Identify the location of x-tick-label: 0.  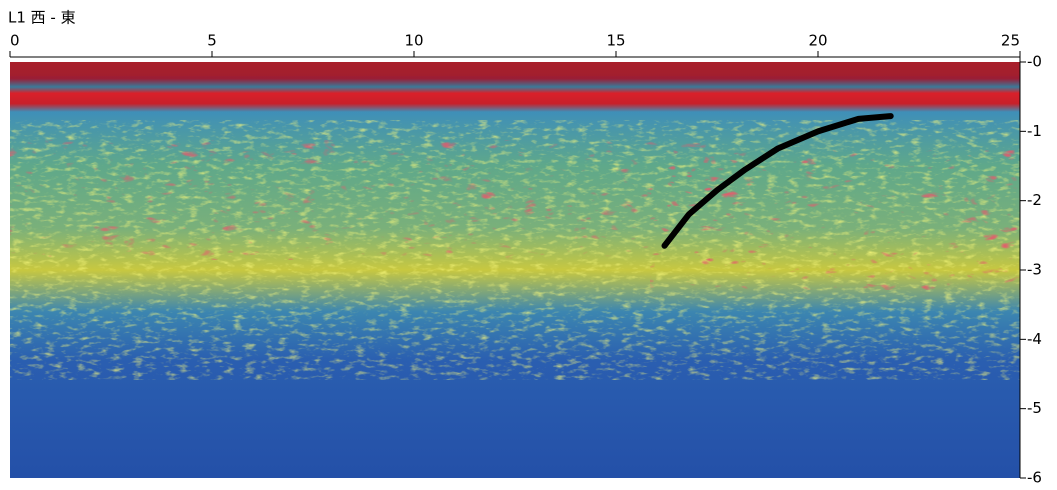
(15, 41).